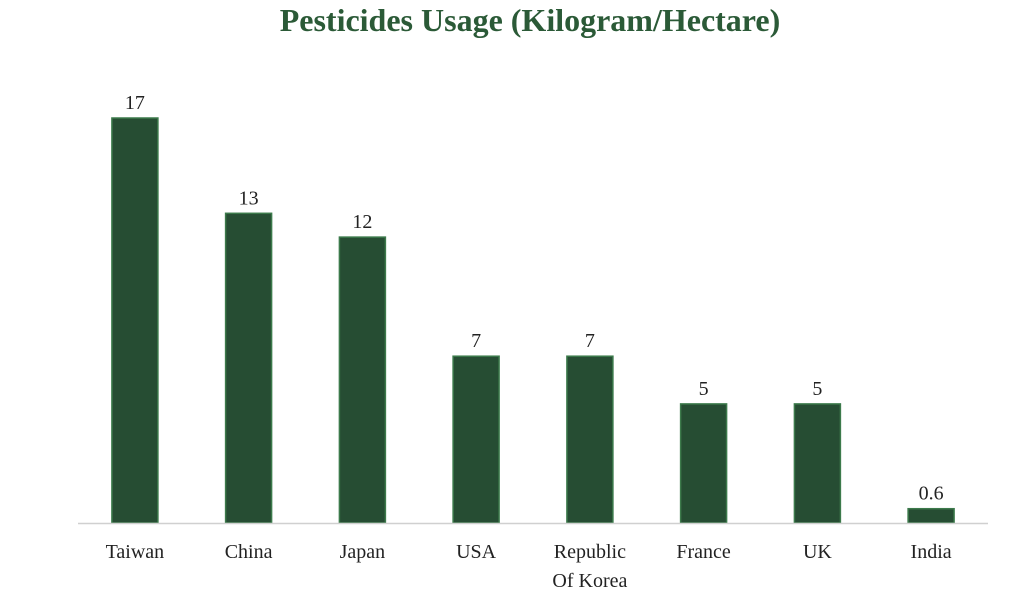 The width and height of the screenshot is (1024, 595). I want to click on category-label: France, so click(703, 552).